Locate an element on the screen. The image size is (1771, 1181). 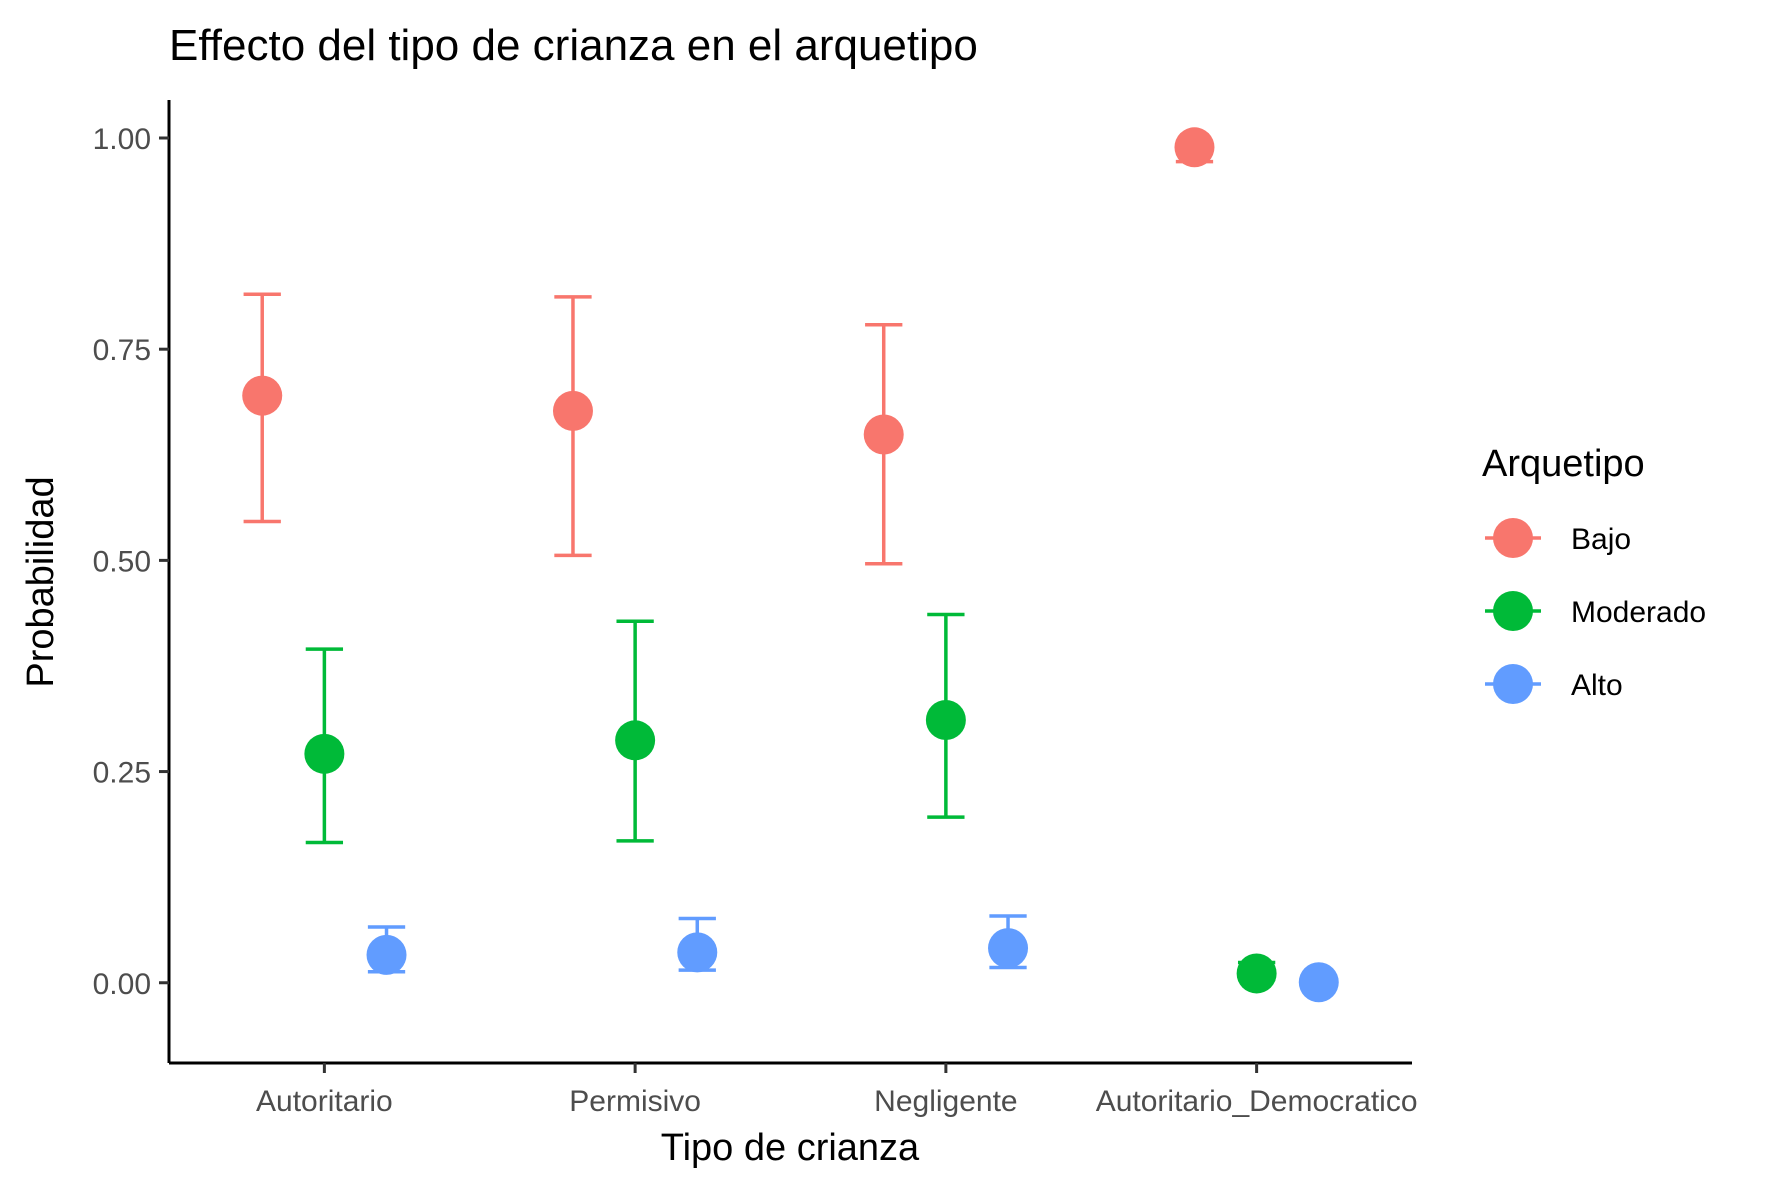
legend-item-moderado: Moderado is located at coordinates (1595, 611).